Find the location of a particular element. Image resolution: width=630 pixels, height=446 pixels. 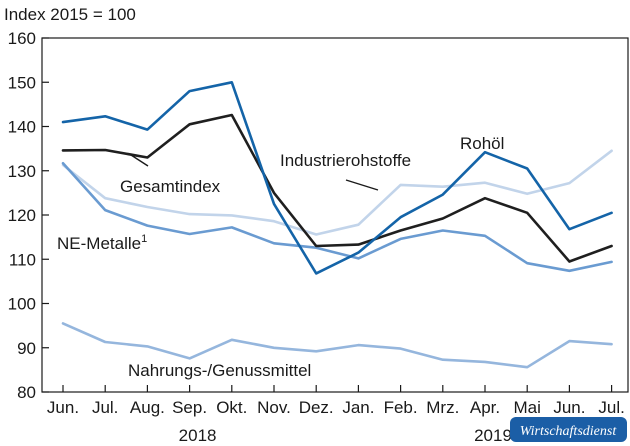

annotation-label: Gesamtindex is located at coordinates (170, 186).